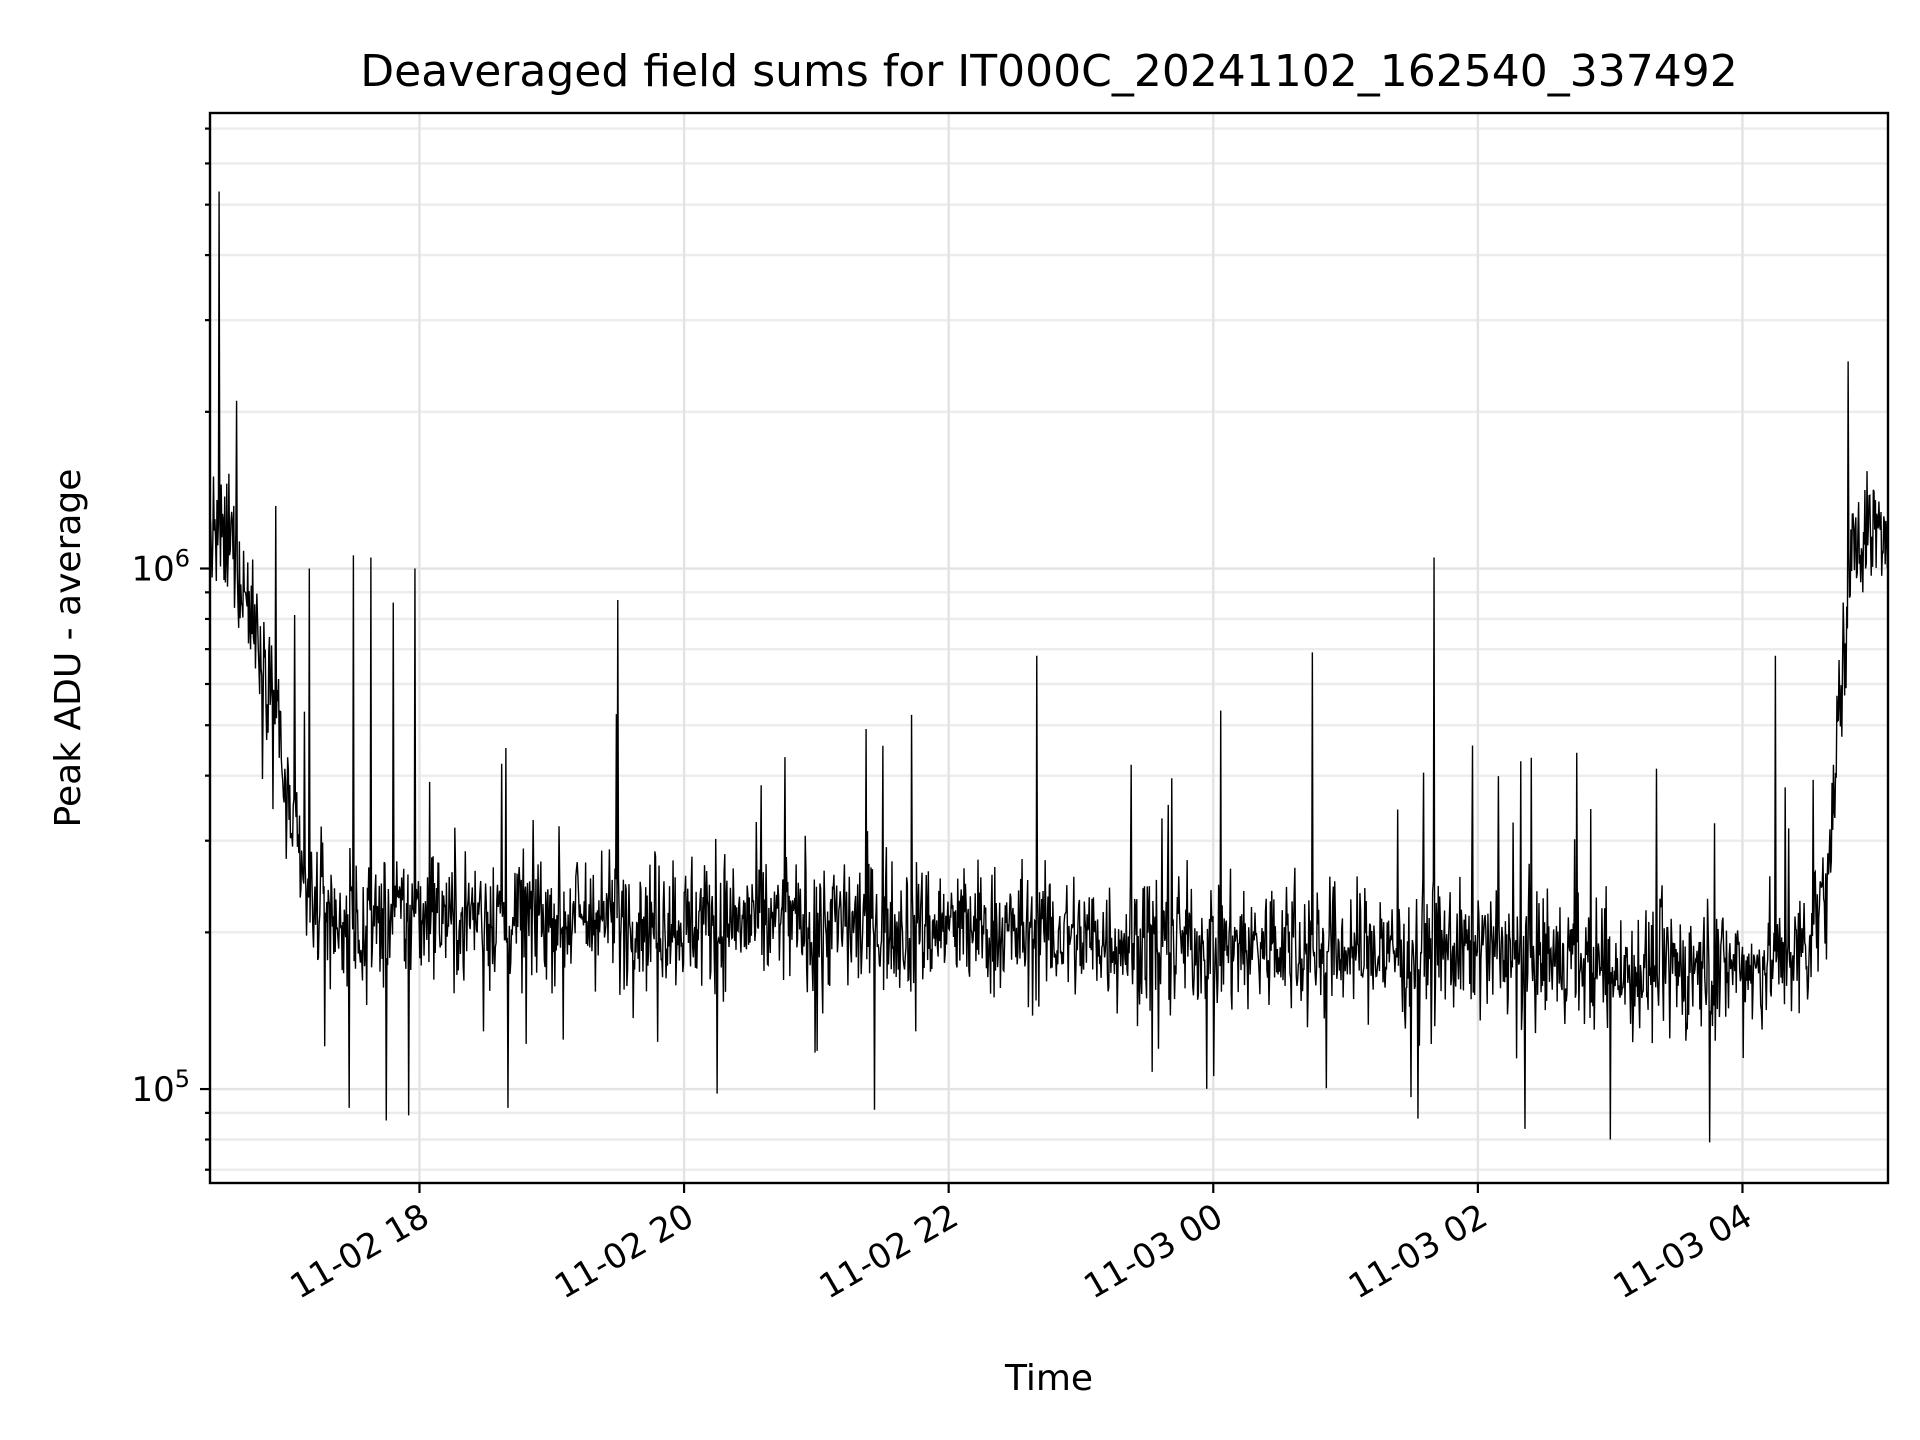 Image resolution: width=1920 pixels, height=1440 pixels. I want to click on x-tick-label: 11-02 20, so click(624, 1251).